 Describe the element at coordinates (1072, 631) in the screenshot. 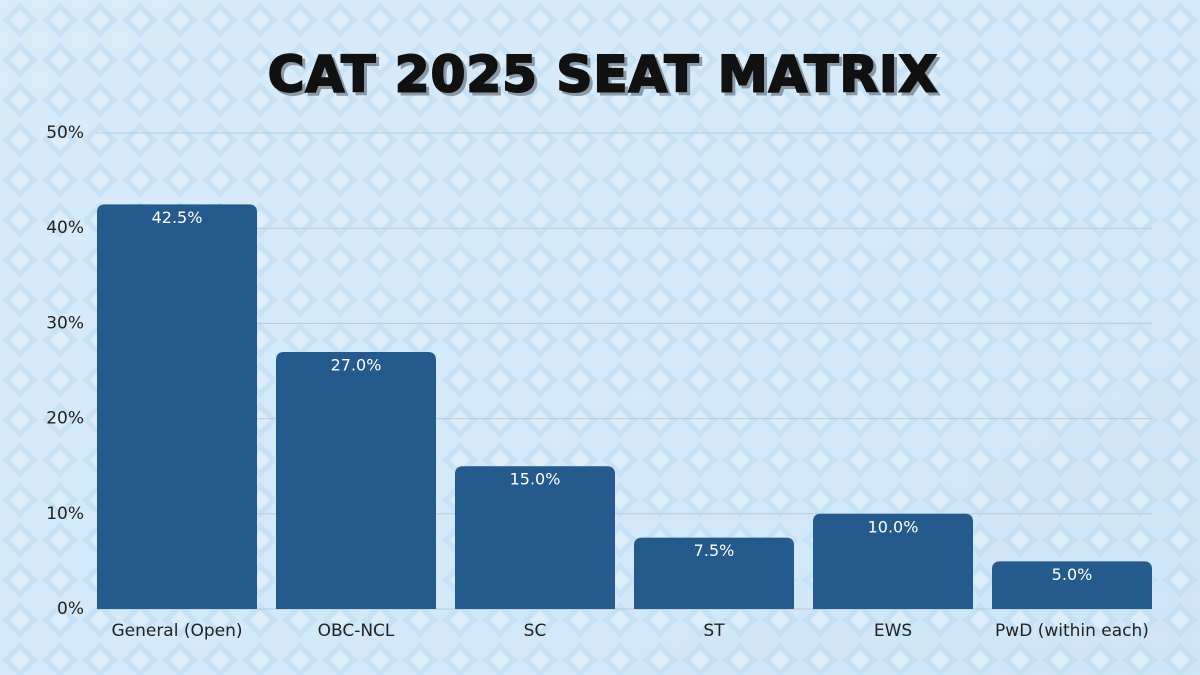

I see `x-tick-label: PwD (within each)` at that location.